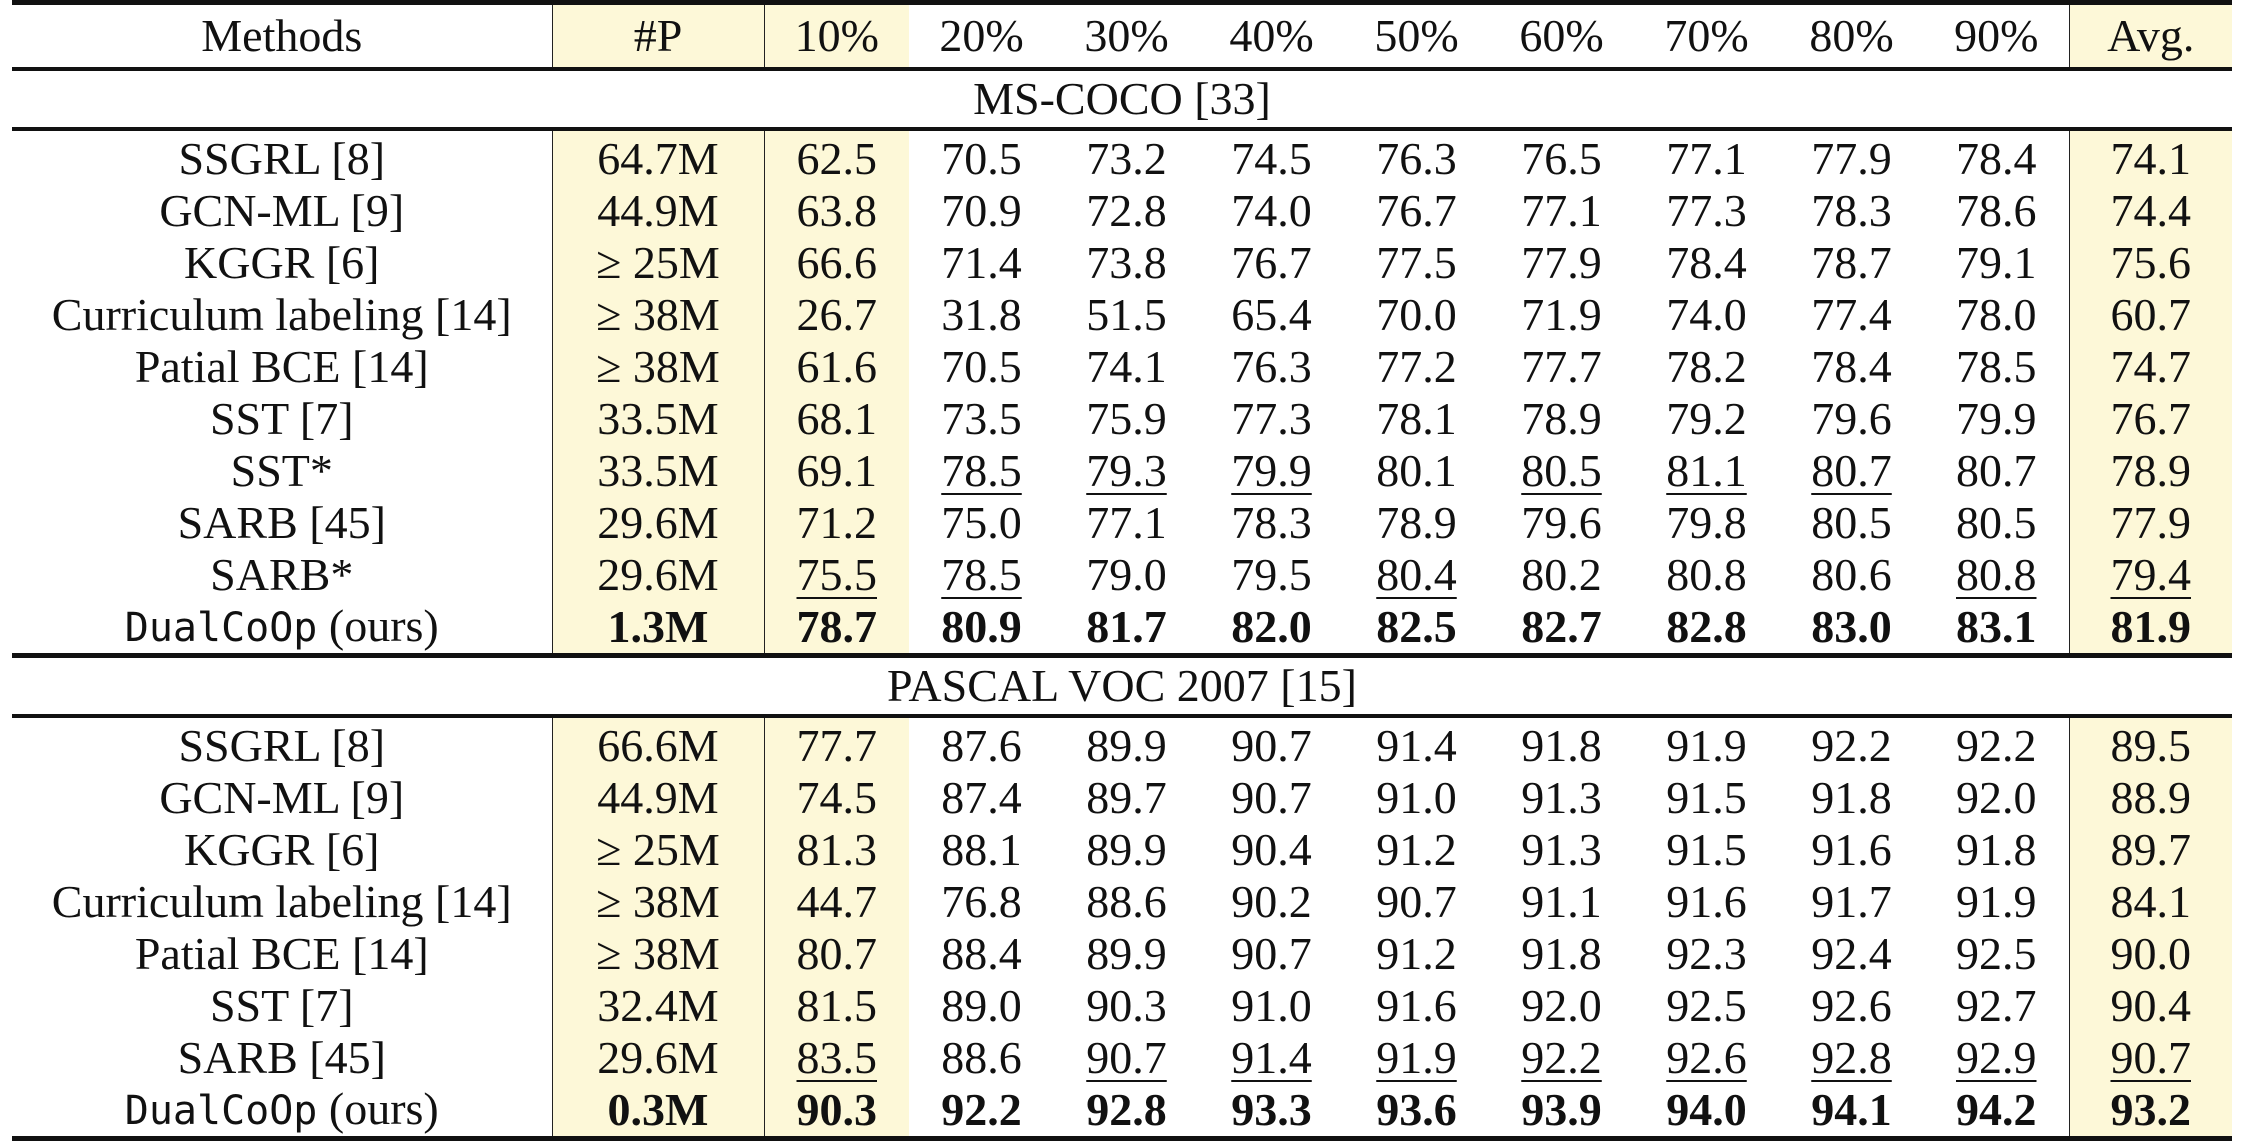 The width and height of the screenshot is (2245, 1143). What do you see at coordinates (1126, 797) in the screenshot?
I see `value-text: 89.7` at bounding box center [1126, 797].